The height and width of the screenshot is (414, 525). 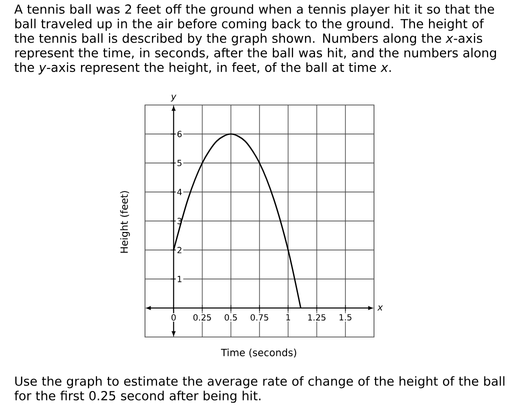 What do you see at coordinates (174, 317) in the screenshot?
I see `x-tick-label: 0` at bounding box center [174, 317].